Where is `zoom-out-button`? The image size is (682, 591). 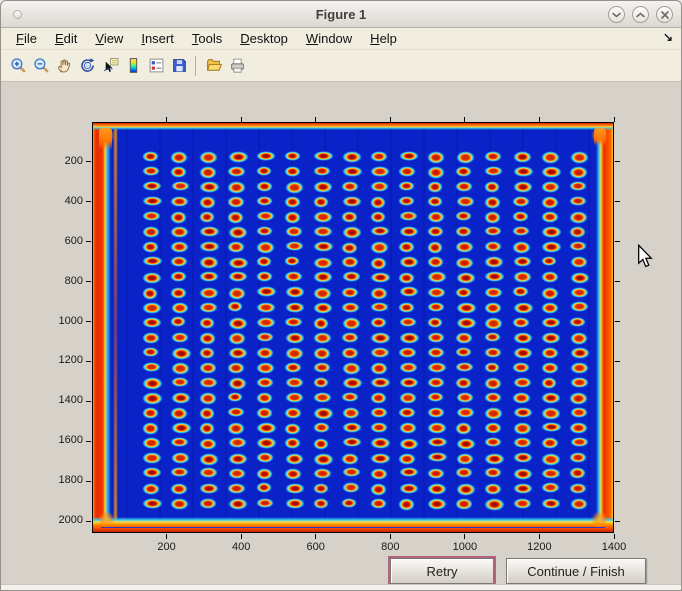 zoom-out-button is located at coordinates (41, 66).